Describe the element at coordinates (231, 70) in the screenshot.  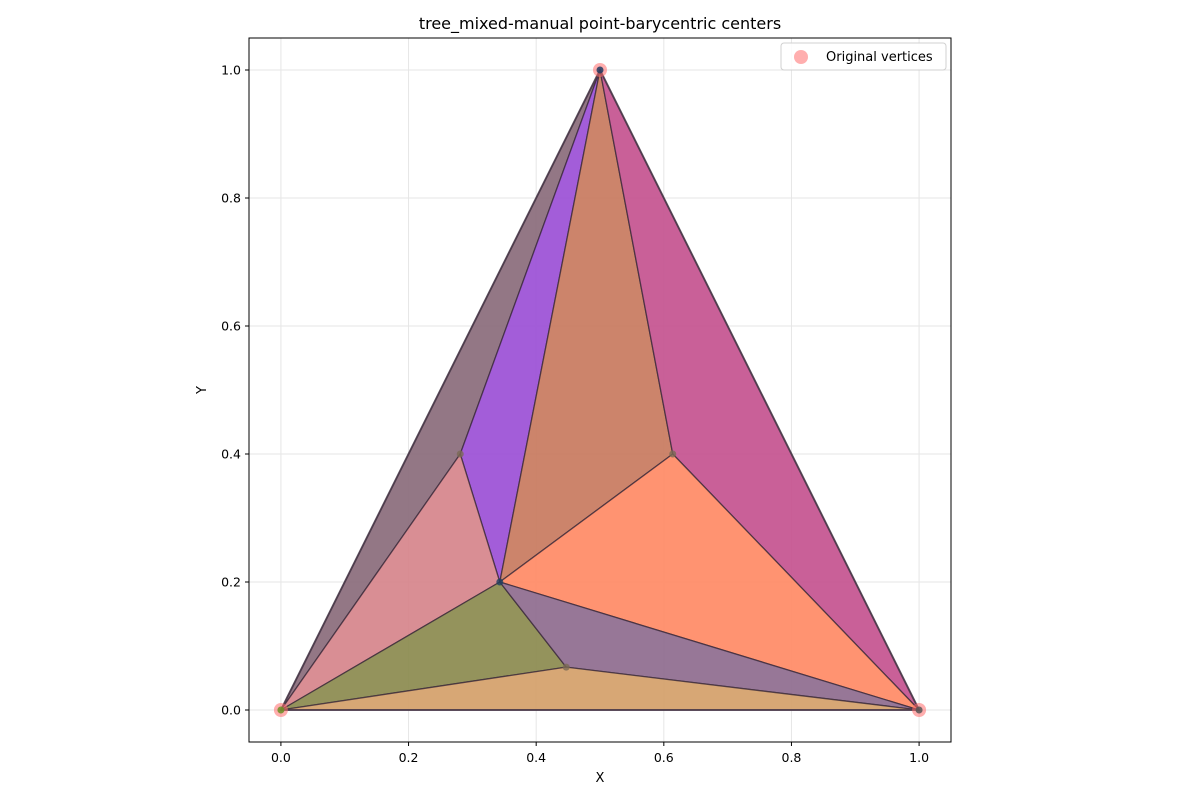
I see `y-tick-label: 1.0` at that location.